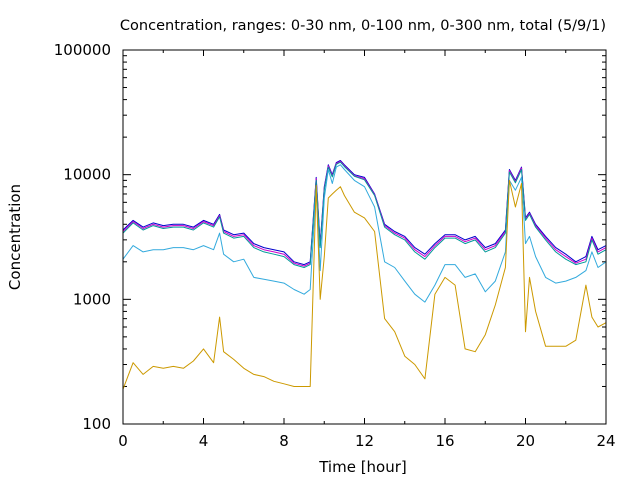  What do you see at coordinates (87, 175) in the screenshot?
I see `y-tick-label: 10000` at bounding box center [87, 175].